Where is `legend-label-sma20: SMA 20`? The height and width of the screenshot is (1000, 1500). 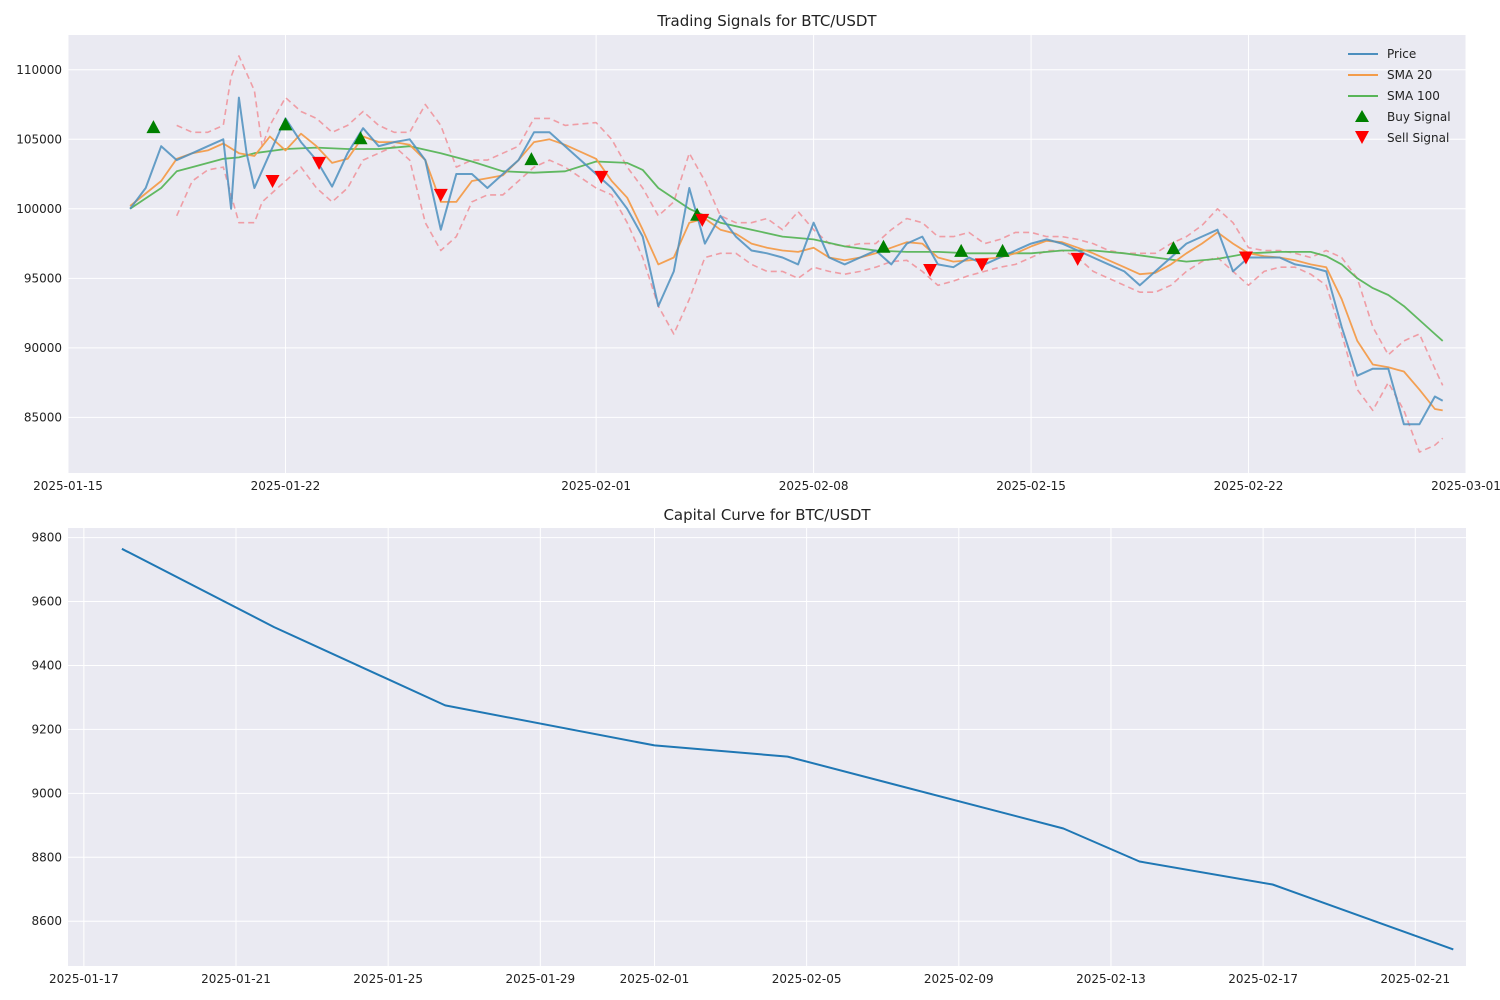 legend-label-sma20: SMA 20 is located at coordinates (1409, 75).